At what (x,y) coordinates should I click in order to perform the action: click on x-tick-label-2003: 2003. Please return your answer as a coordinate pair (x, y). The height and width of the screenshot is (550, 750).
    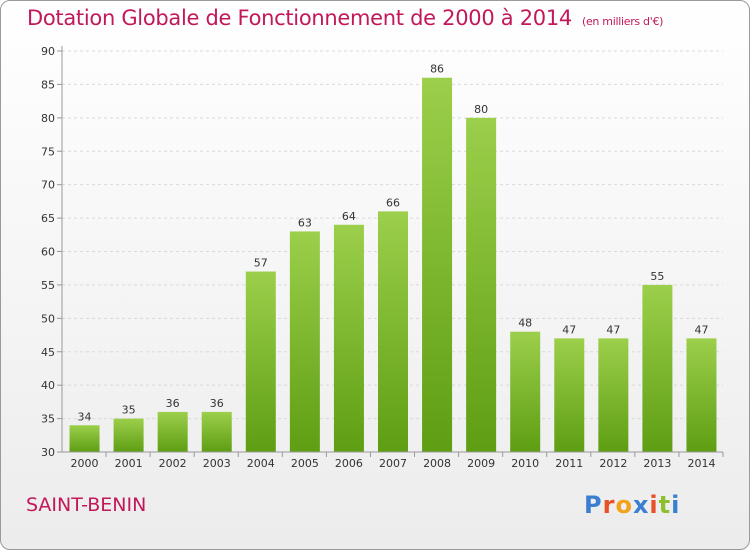
    Looking at the image, I should click on (217, 463).